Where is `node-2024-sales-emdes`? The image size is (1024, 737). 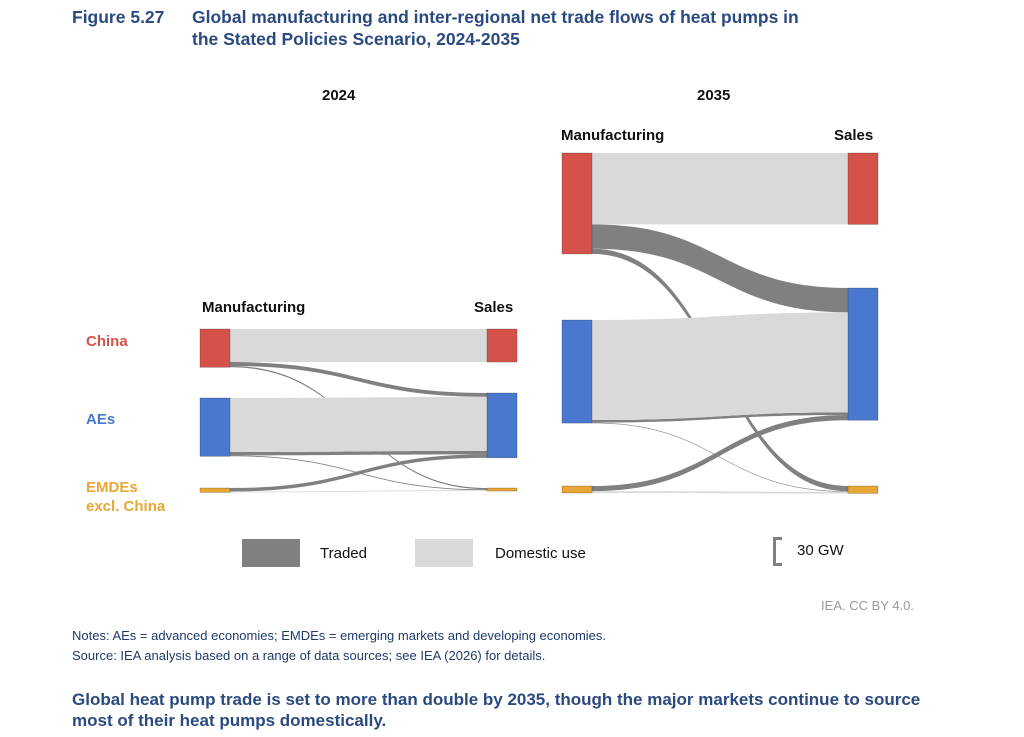
node-2024-sales-emdes is located at coordinates (502, 489).